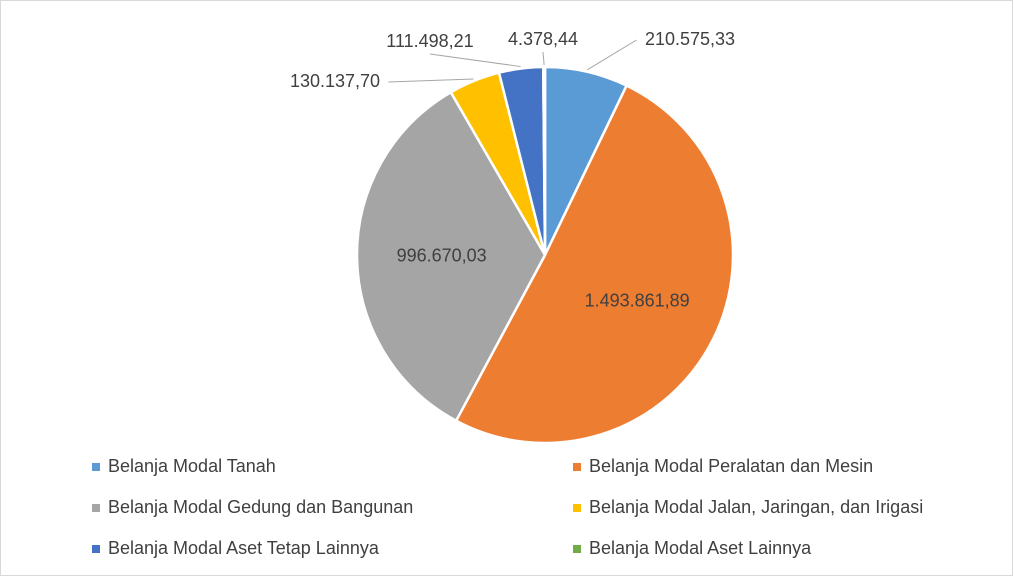 Image resolution: width=1014 pixels, height=576 pixels. What do you see at coordinates (442, 255) in the screenshot?
I see `data-label: 996.670,03` at bounding box center [442, 255].